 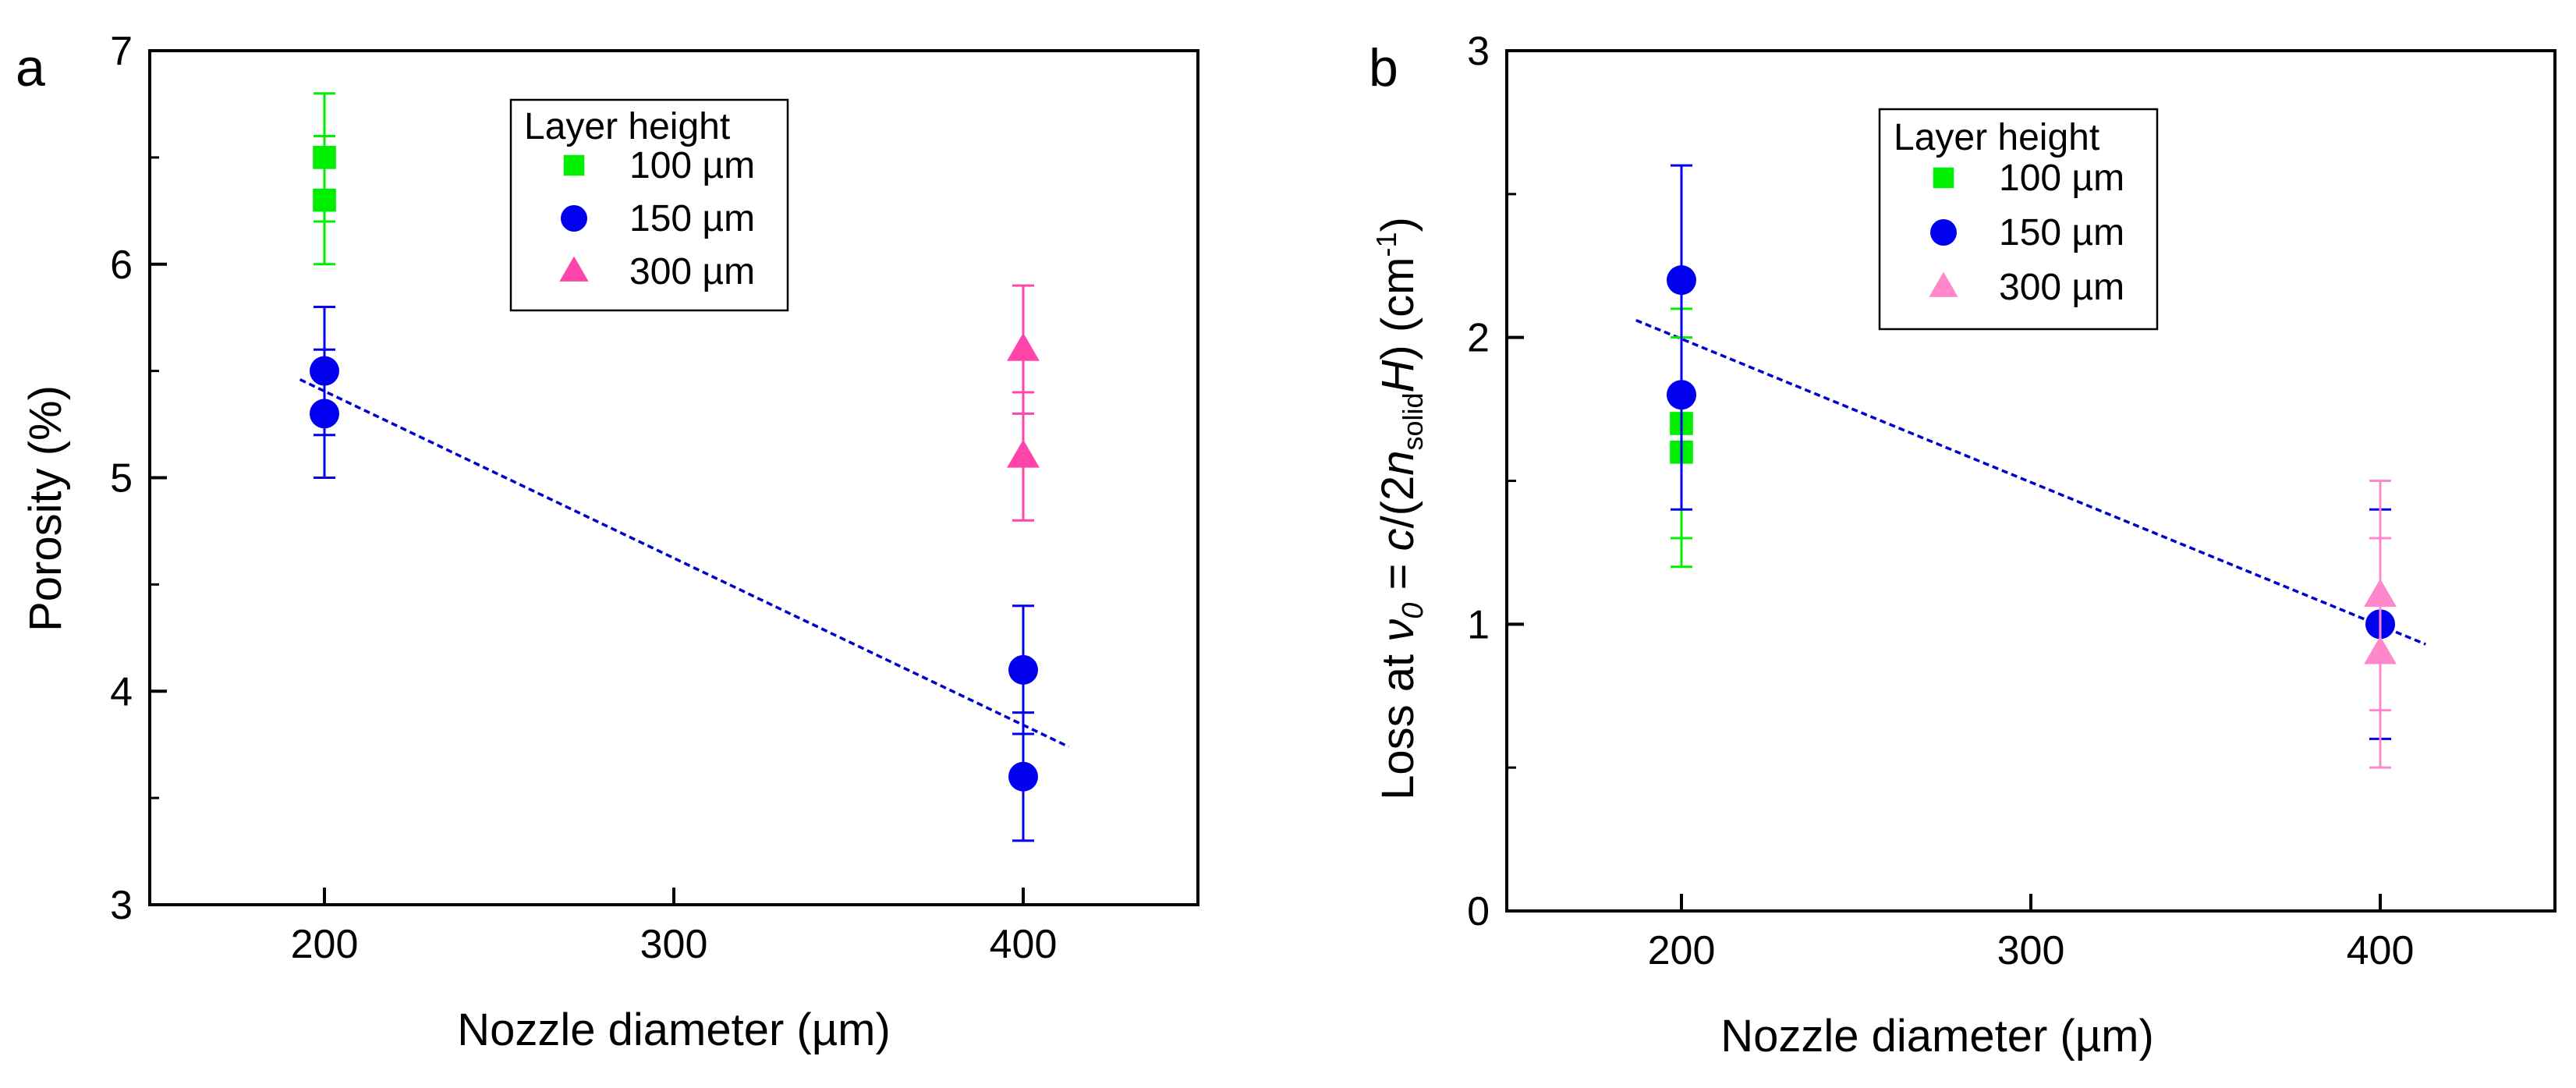 I want to click on ylabel-n-sub: solid, so click(x=1413, y=421).